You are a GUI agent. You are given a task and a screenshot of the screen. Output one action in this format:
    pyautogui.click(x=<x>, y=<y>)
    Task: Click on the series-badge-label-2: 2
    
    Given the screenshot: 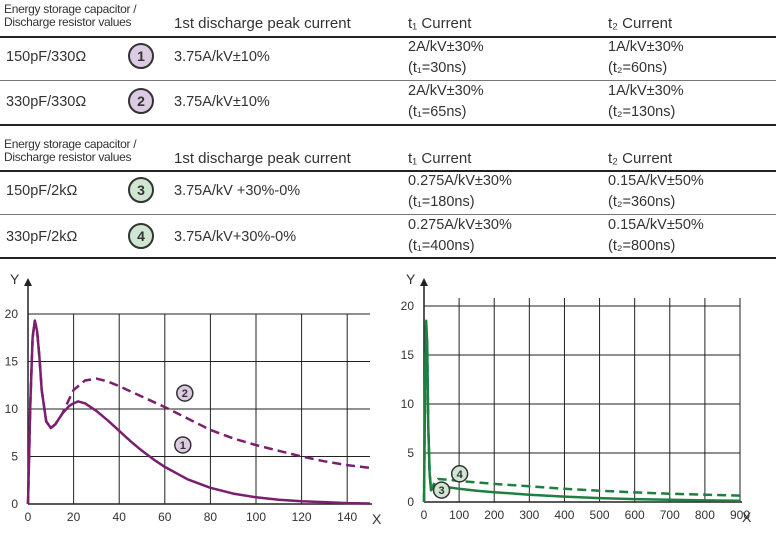 What is the action you would take?
    pyautogui.click(x=185, y=394)
    